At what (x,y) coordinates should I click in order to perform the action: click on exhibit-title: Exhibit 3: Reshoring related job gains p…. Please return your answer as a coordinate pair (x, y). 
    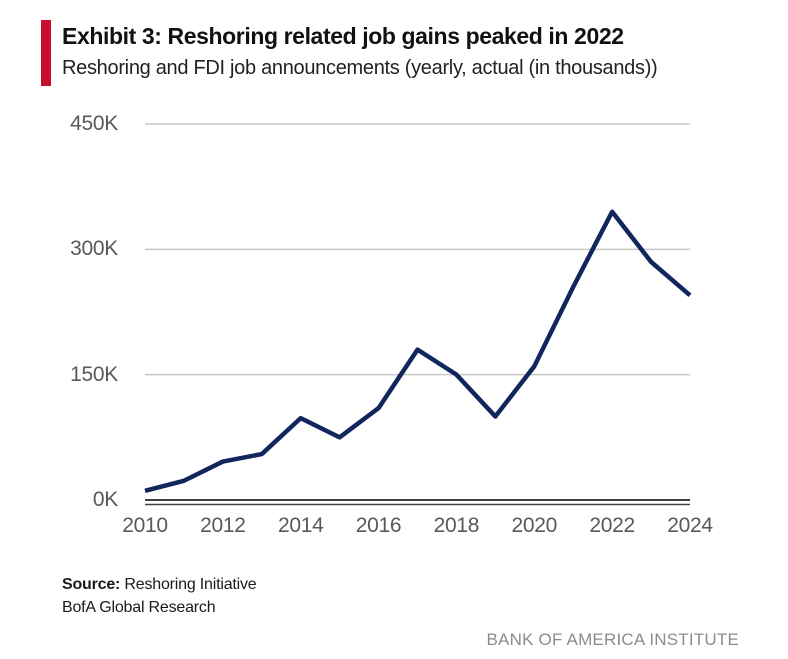
    Looking at the image, I should click on (343, 36).